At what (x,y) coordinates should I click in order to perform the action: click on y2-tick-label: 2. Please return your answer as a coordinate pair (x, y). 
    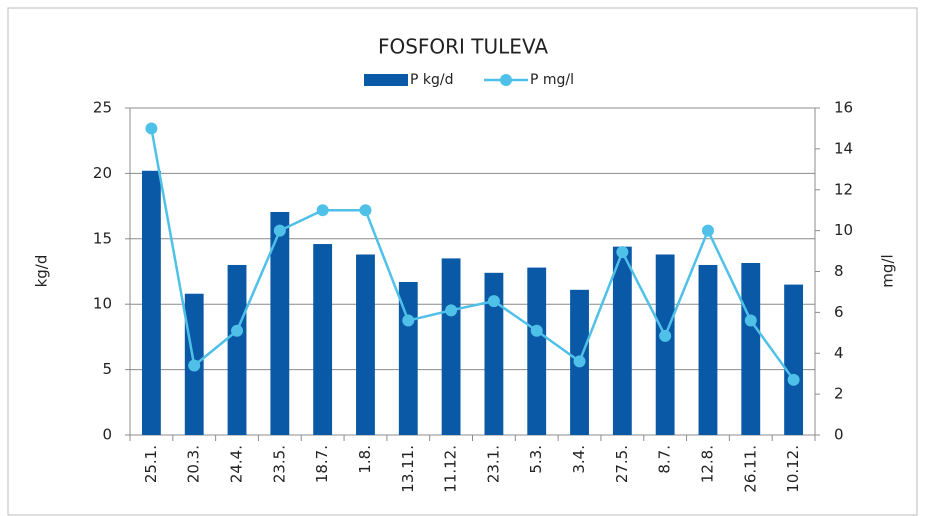
    Looking at the image, I should click on (839, 394).